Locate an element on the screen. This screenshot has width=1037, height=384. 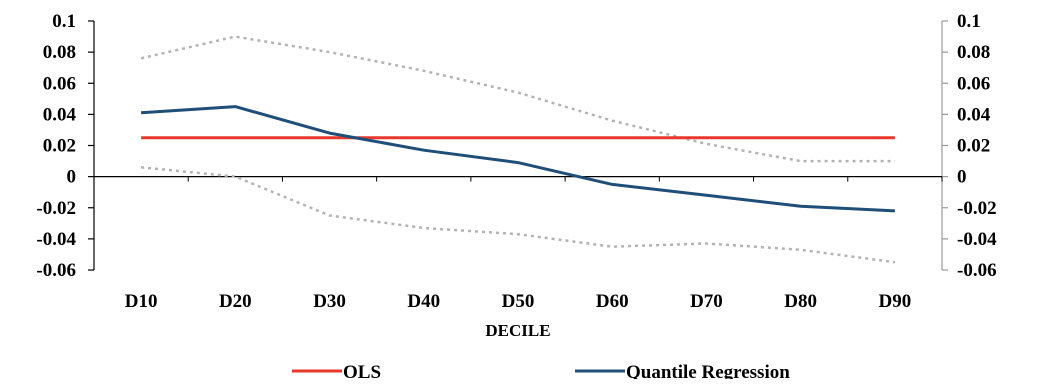
y-tick-label: -0.04 is located at coordinates (56, 239).